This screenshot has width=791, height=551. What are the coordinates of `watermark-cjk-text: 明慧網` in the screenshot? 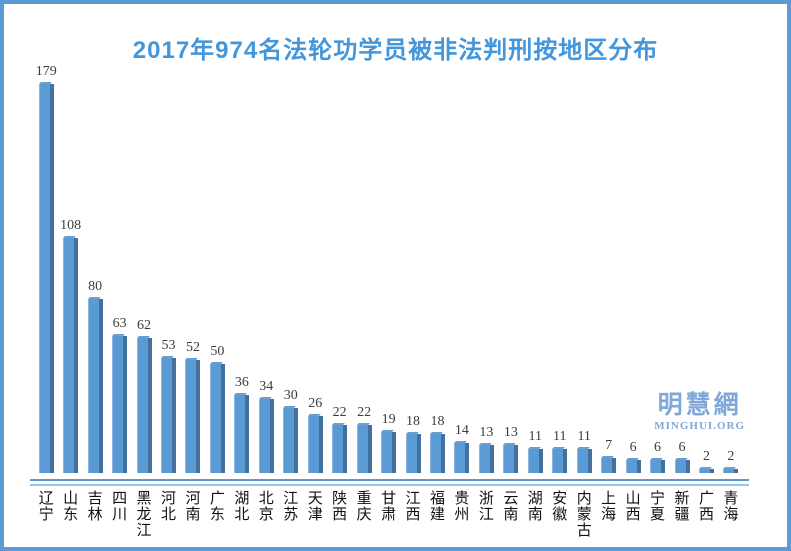 It's located at (699, 405).